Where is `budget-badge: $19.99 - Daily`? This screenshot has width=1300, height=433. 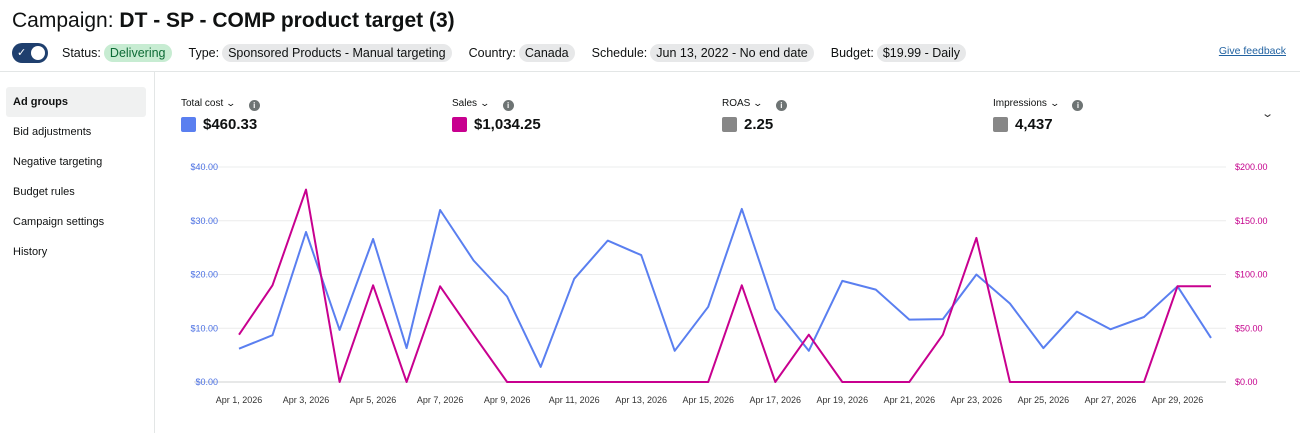 budget-badge: $19.99 - Daily is located at coordinates (921, 53).